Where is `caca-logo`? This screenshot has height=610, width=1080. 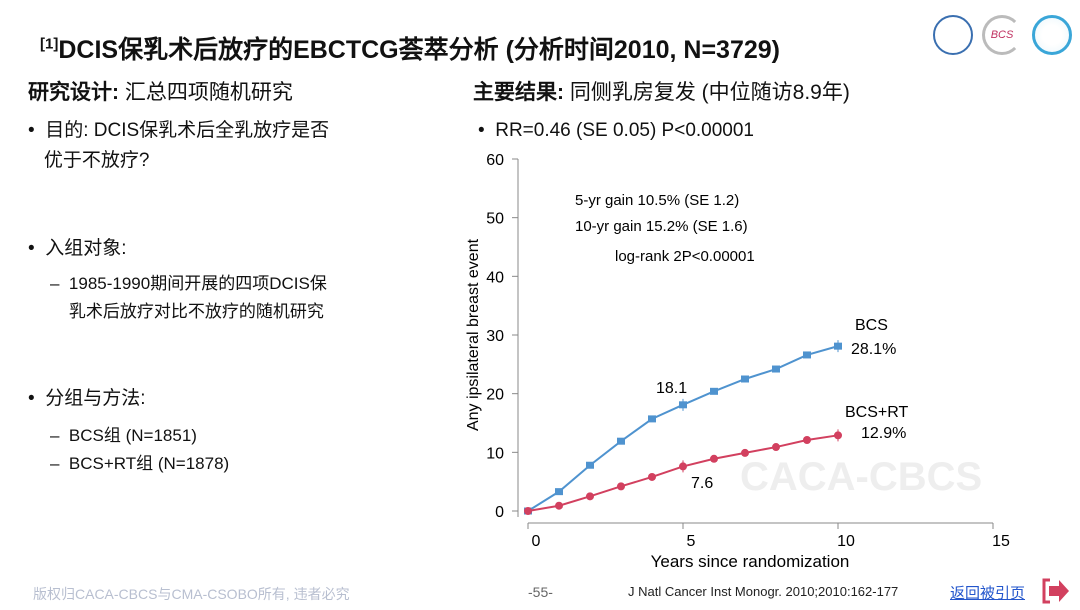 caca-logo is located at coordinates (953, 35).